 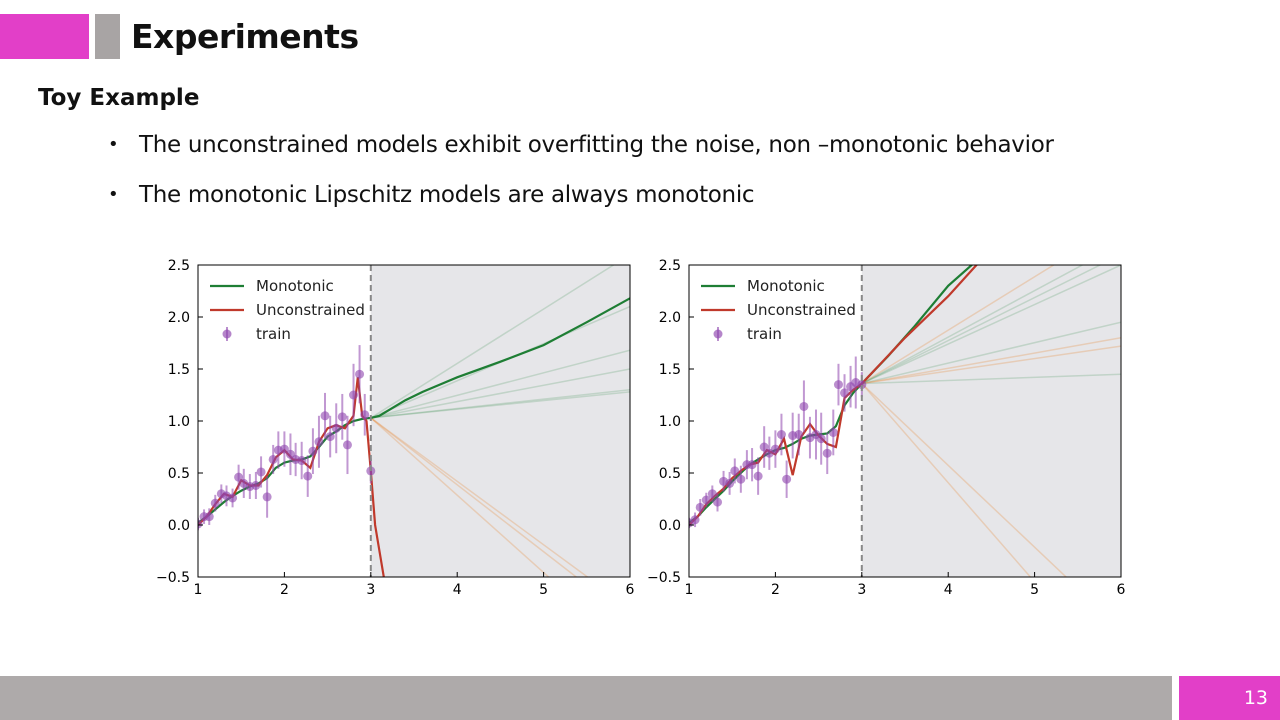 I want to click on x-tick-label: 1, so click(x=689, y=590).